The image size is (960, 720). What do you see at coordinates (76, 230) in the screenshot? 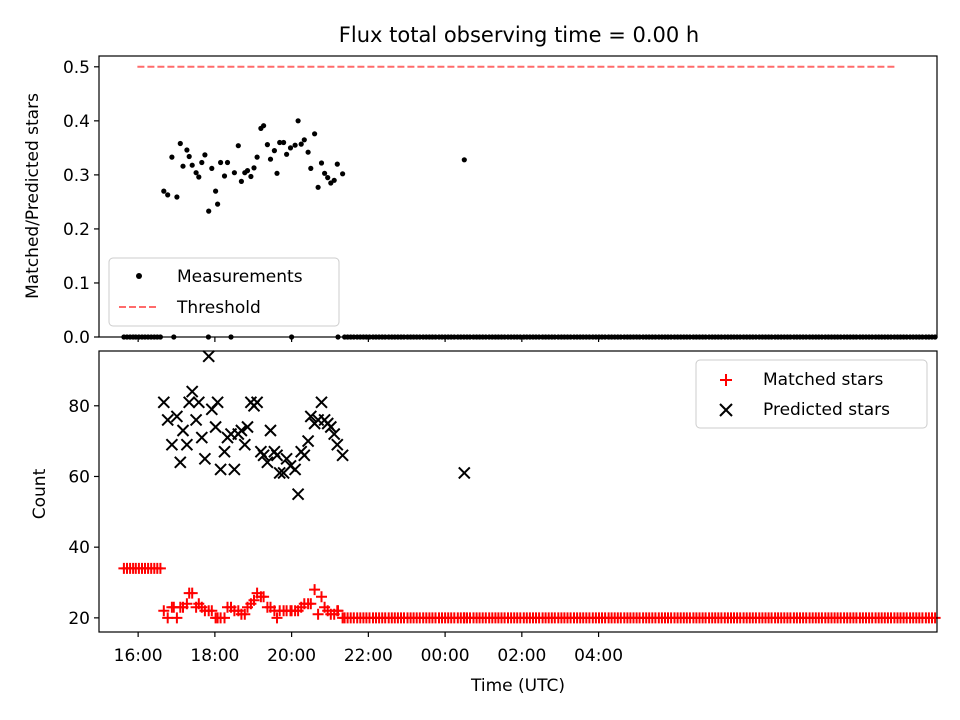
I see `y-tick-label: 0.2` at bounding box center [76, 230].